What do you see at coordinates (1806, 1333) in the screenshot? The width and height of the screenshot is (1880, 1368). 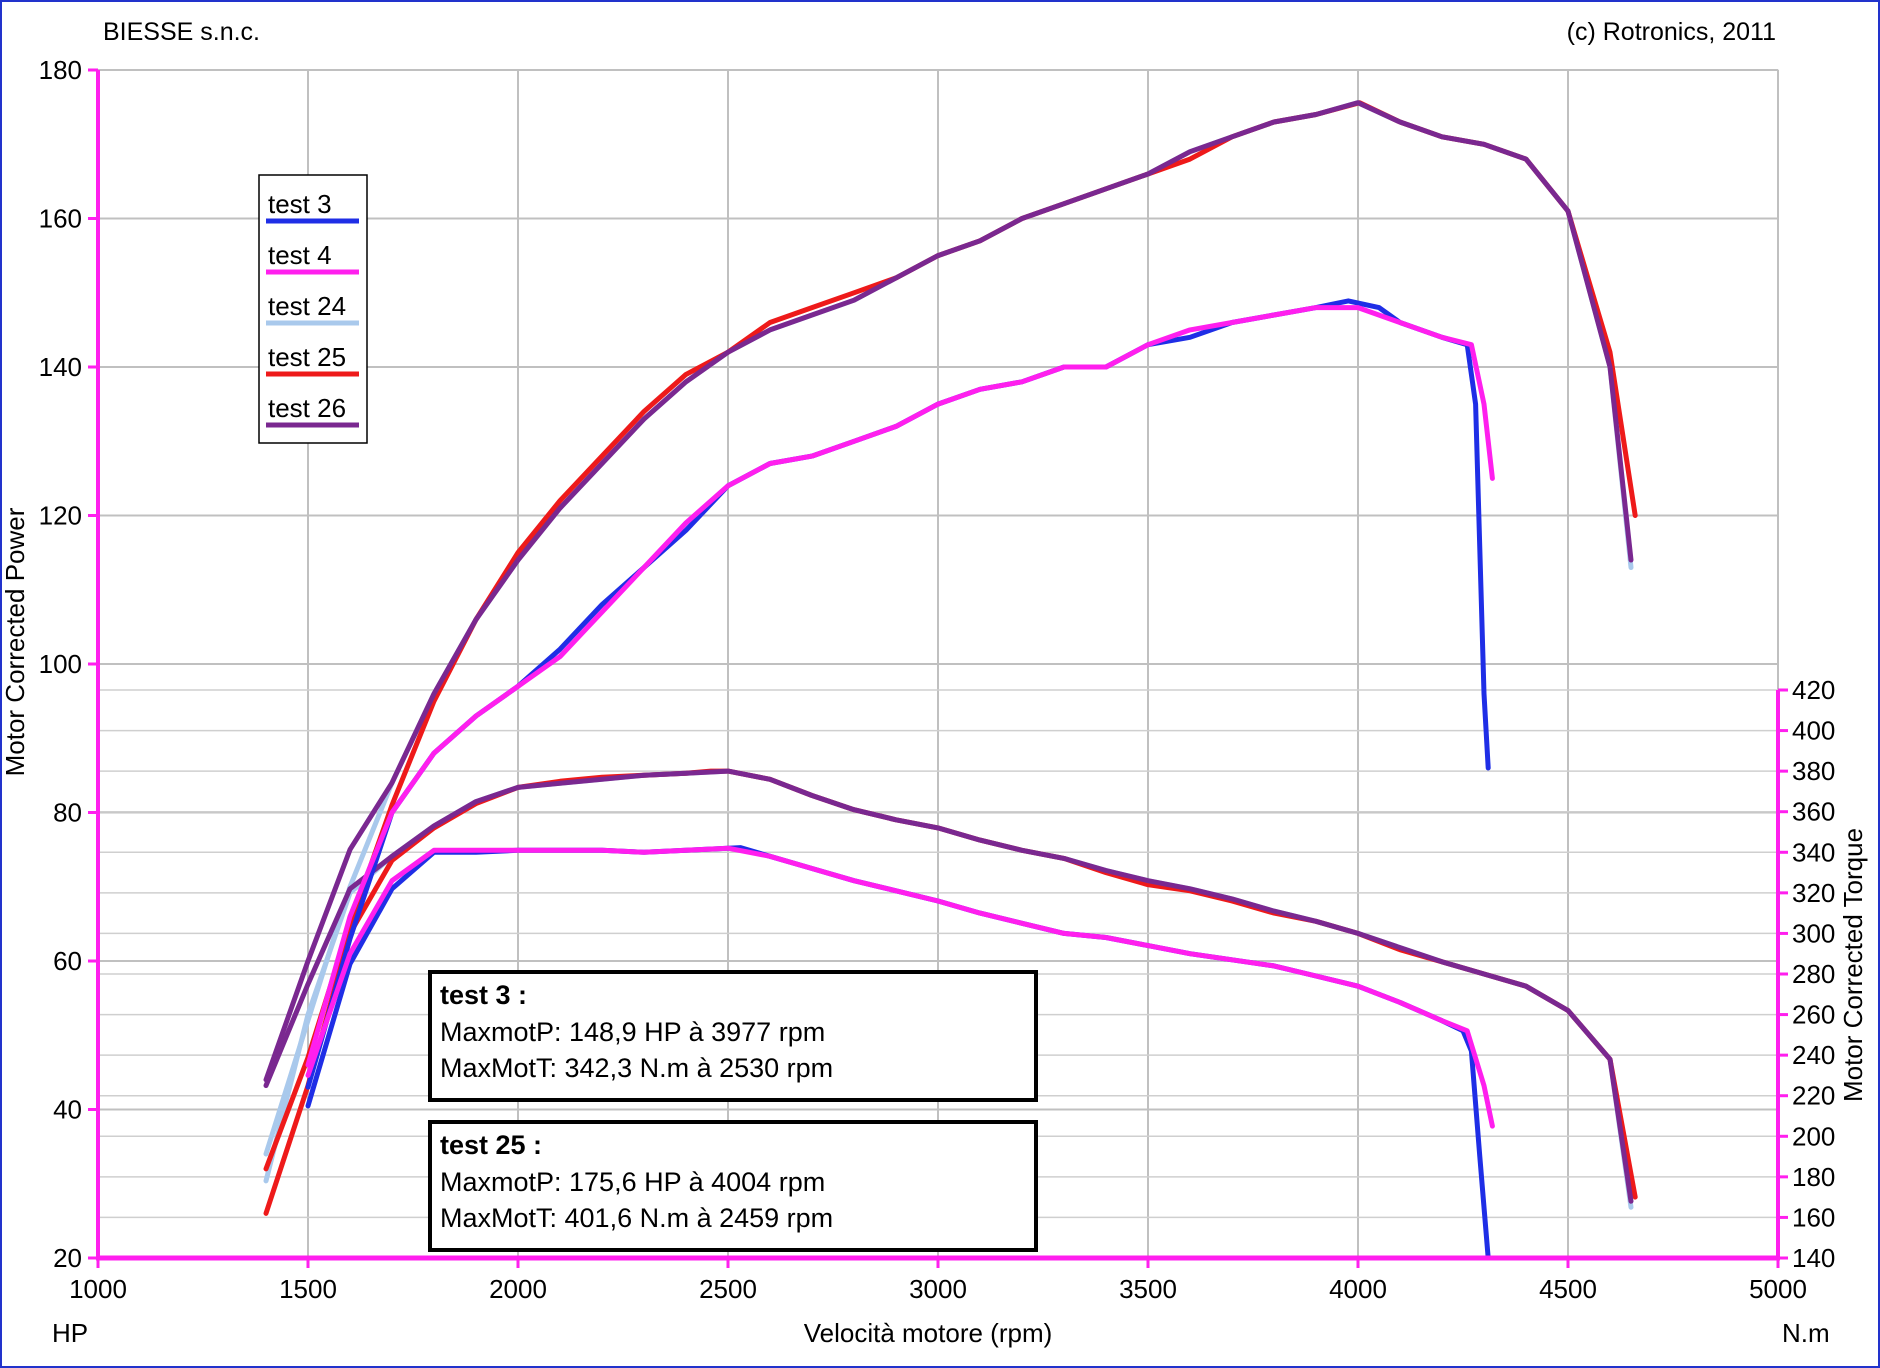 I see `x-axis-unit-right: N.m` at bounding box center [1806, 1333].